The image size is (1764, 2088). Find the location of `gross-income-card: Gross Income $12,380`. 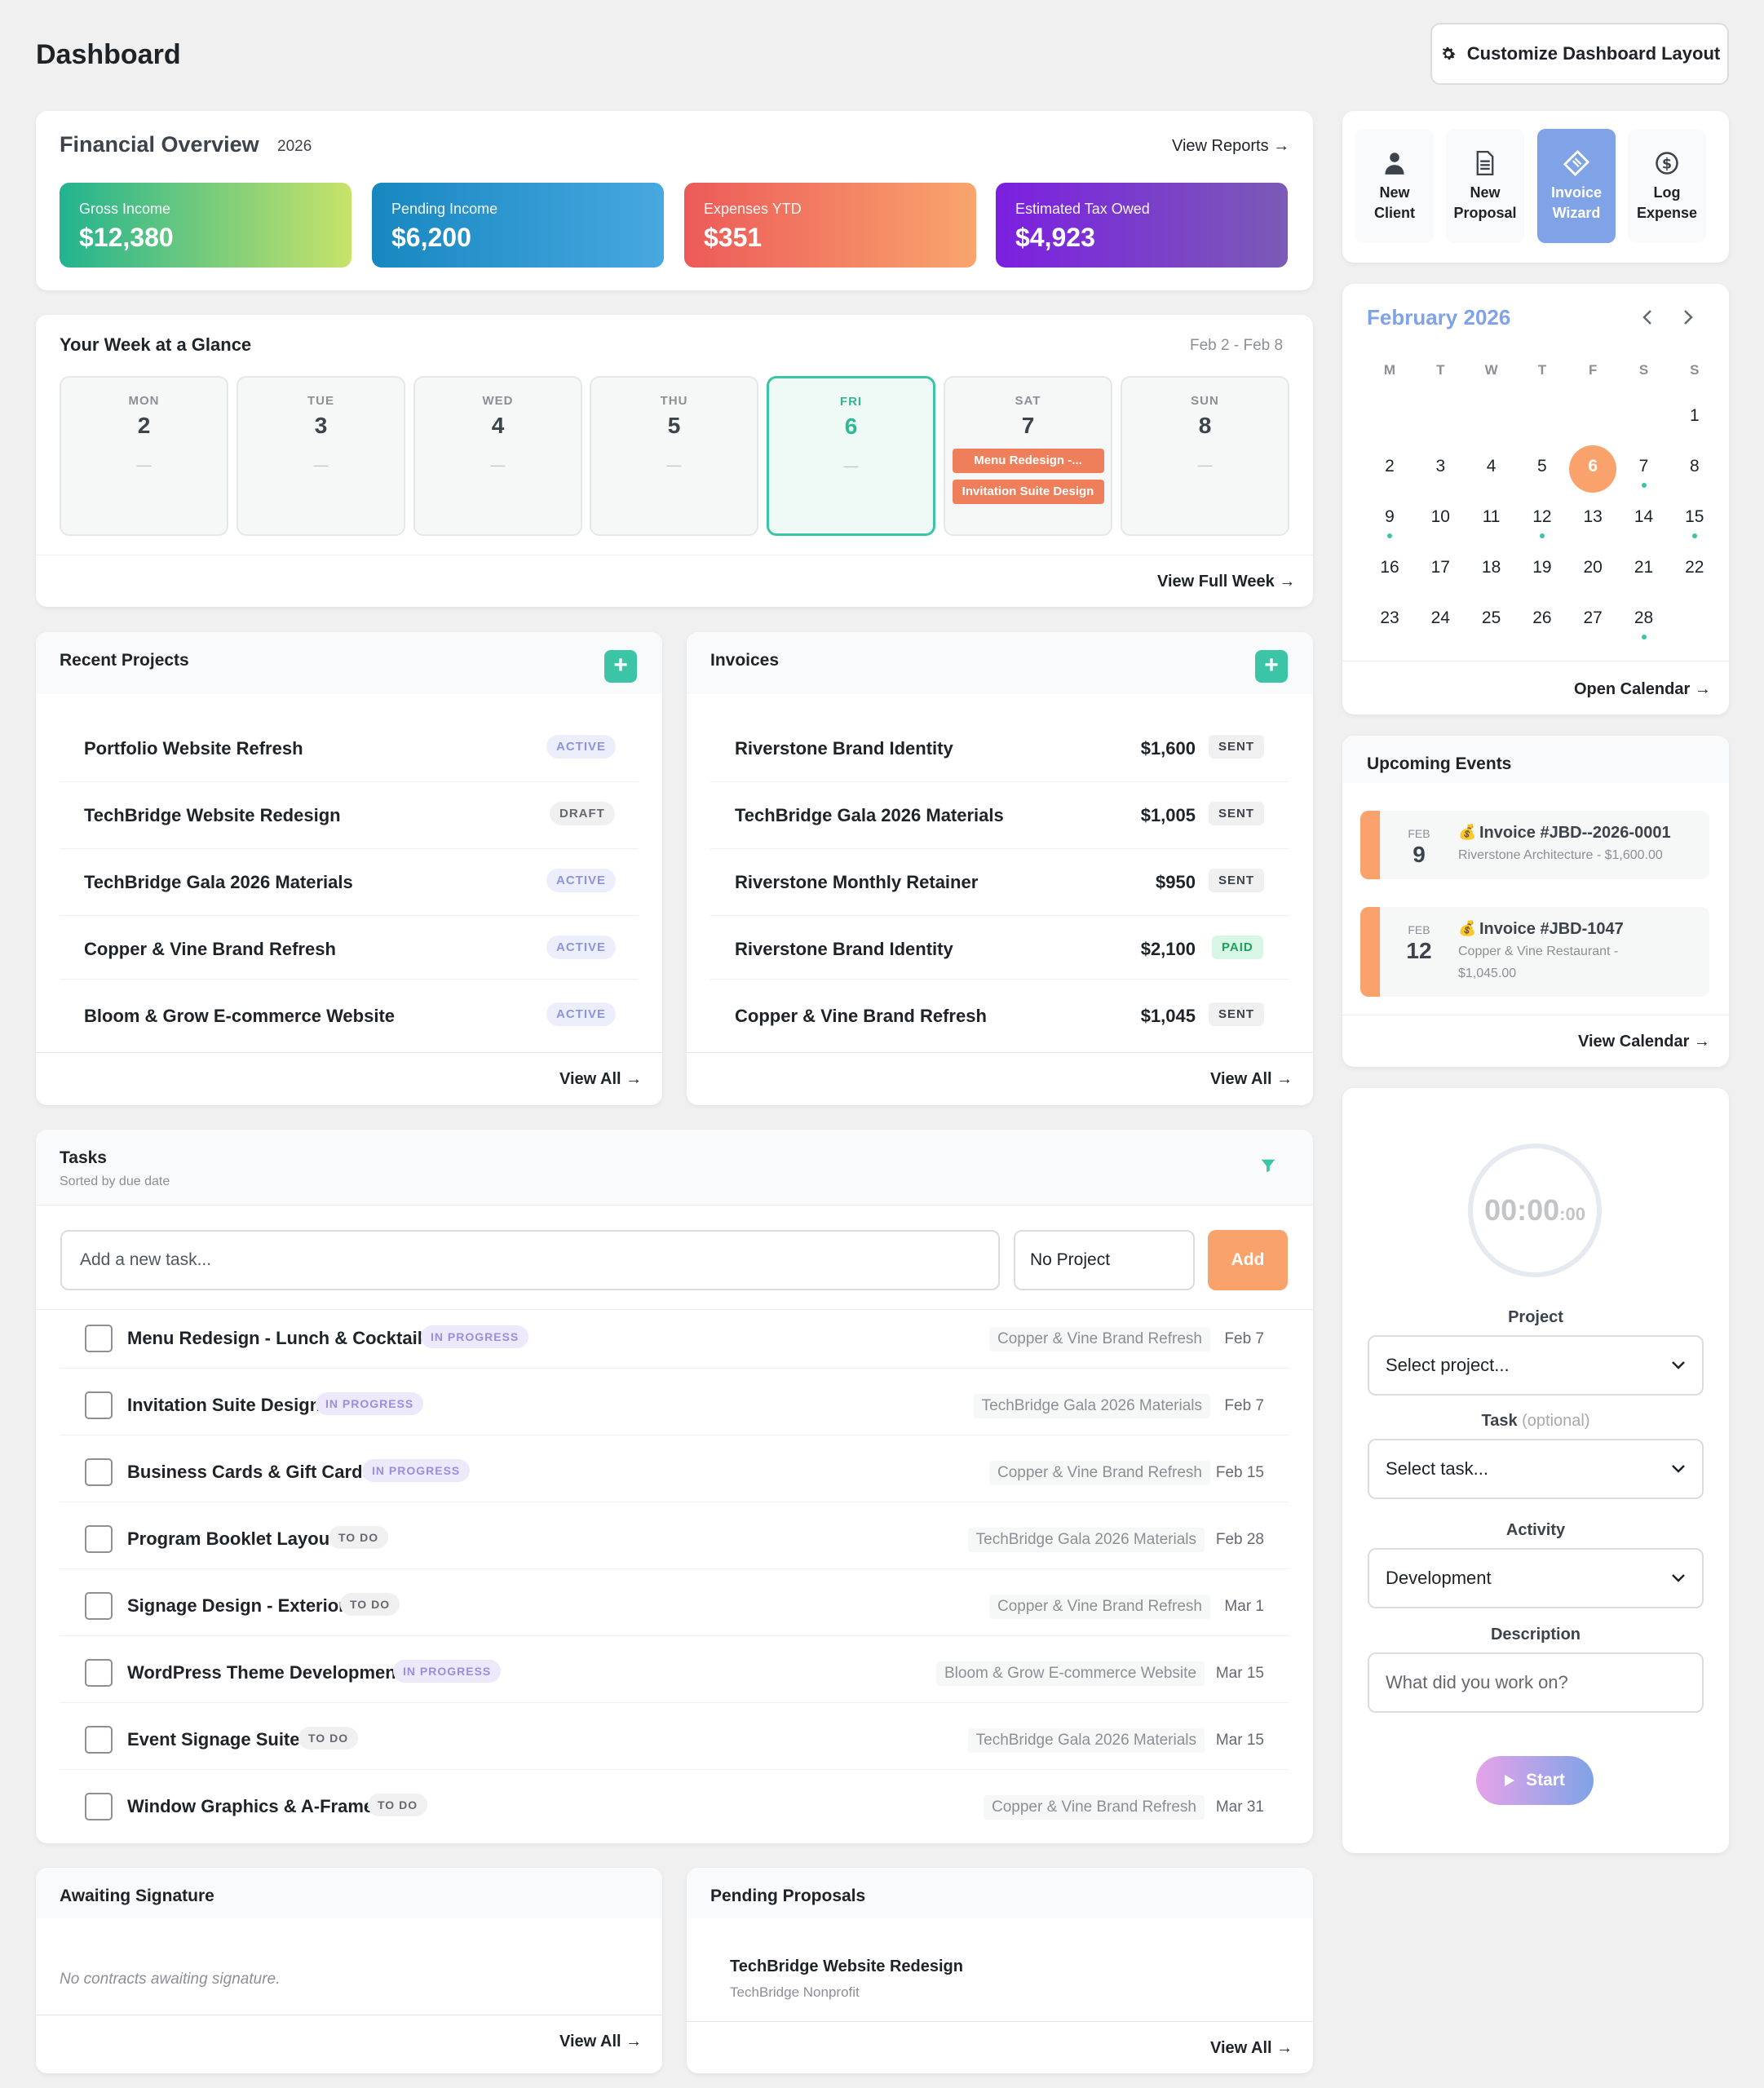

gross-income-card: Gross Income $12,380 is located at coordinates (205, 225).